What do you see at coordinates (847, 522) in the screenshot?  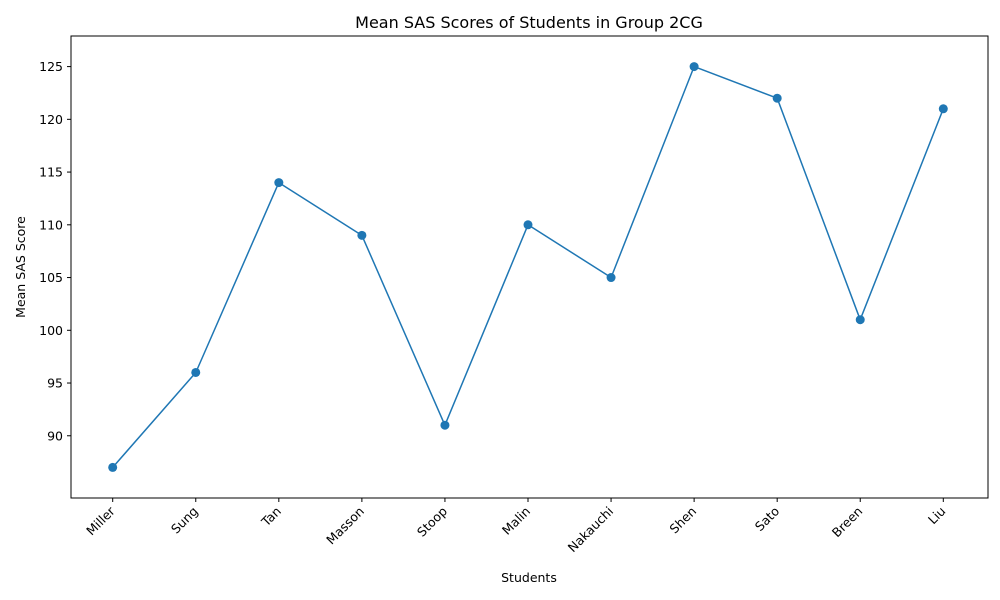 I see `x-tick-label: Breen` at bounding box center [847, 522].